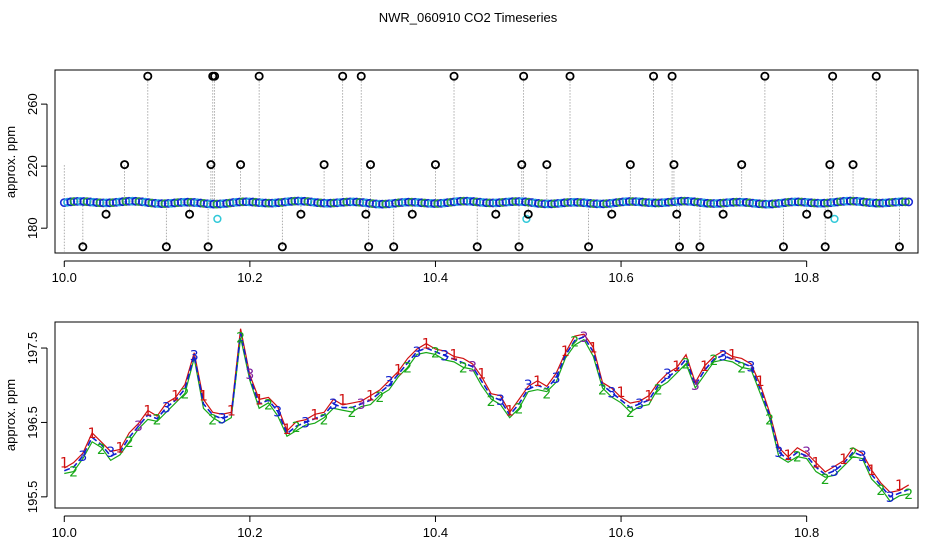  Describe the element at coordinates (435, 277) in the screenshot. I see `top-x-tick-label: 10.4` at that location.